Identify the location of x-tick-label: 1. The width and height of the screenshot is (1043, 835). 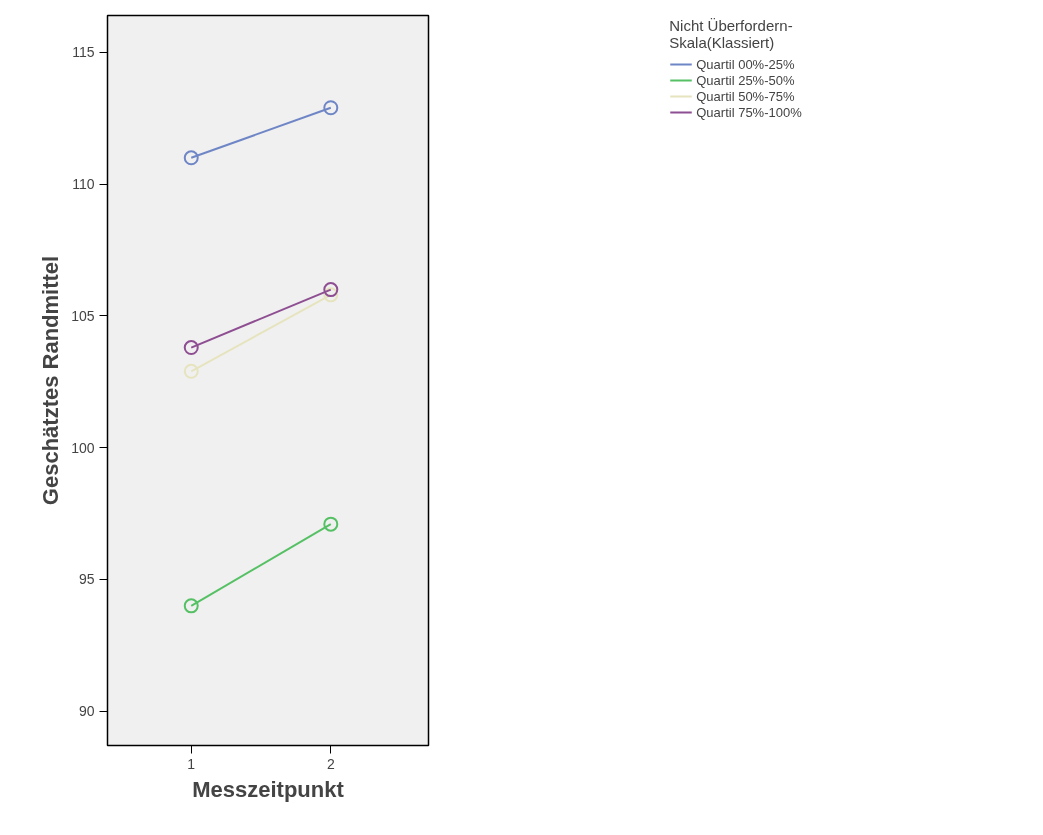
(191, 763).